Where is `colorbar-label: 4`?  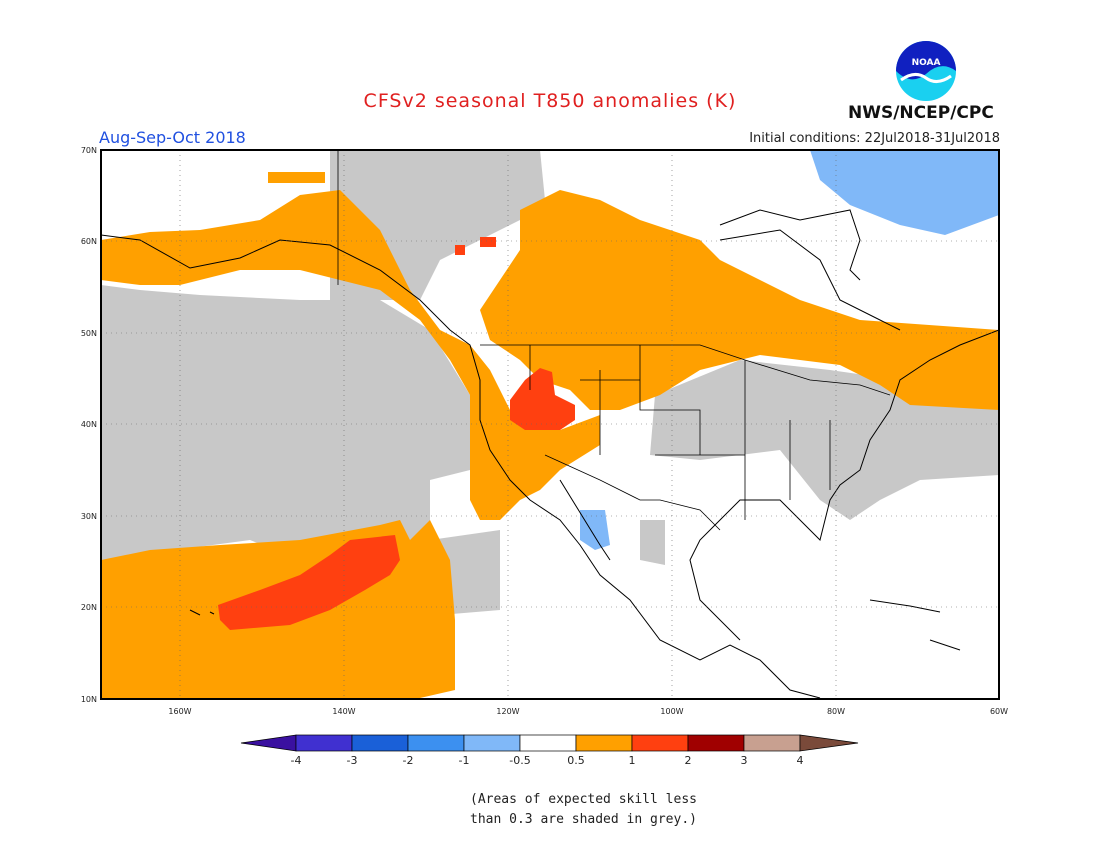 colorbar-label: 4 is located at coordinates (800, 760).